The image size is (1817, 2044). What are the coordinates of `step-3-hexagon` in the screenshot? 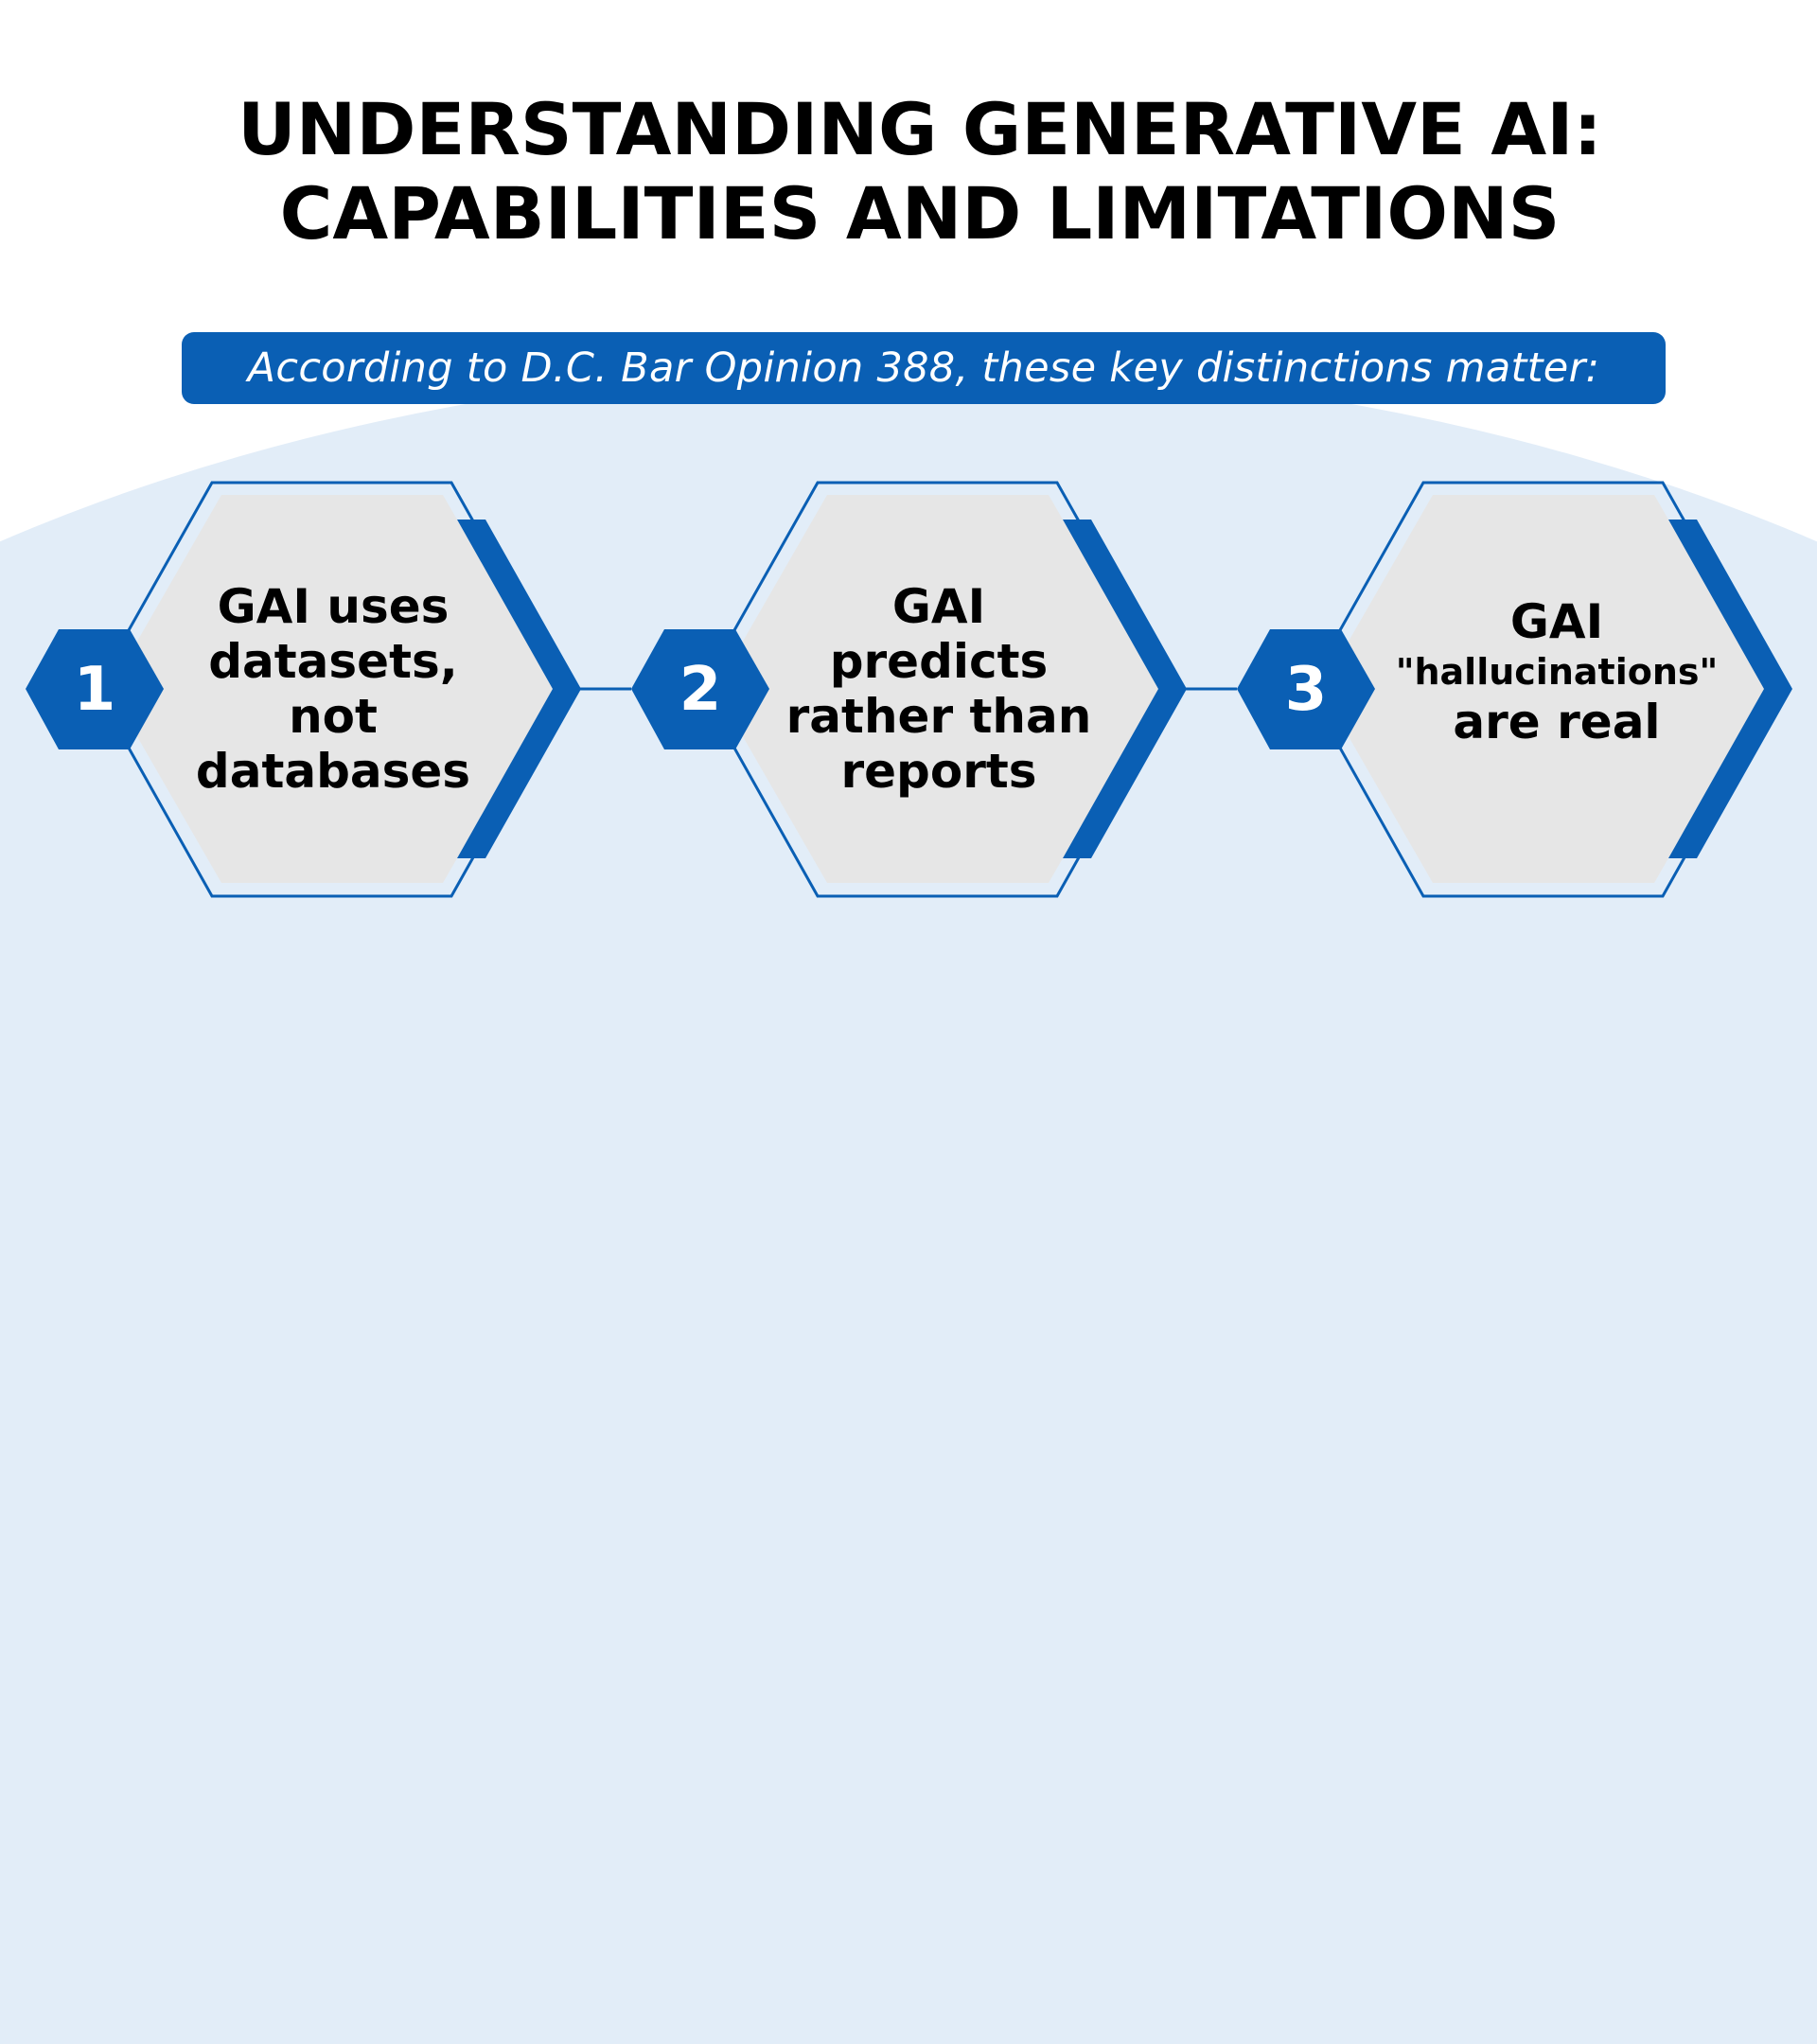 It's located at (1514, 689).